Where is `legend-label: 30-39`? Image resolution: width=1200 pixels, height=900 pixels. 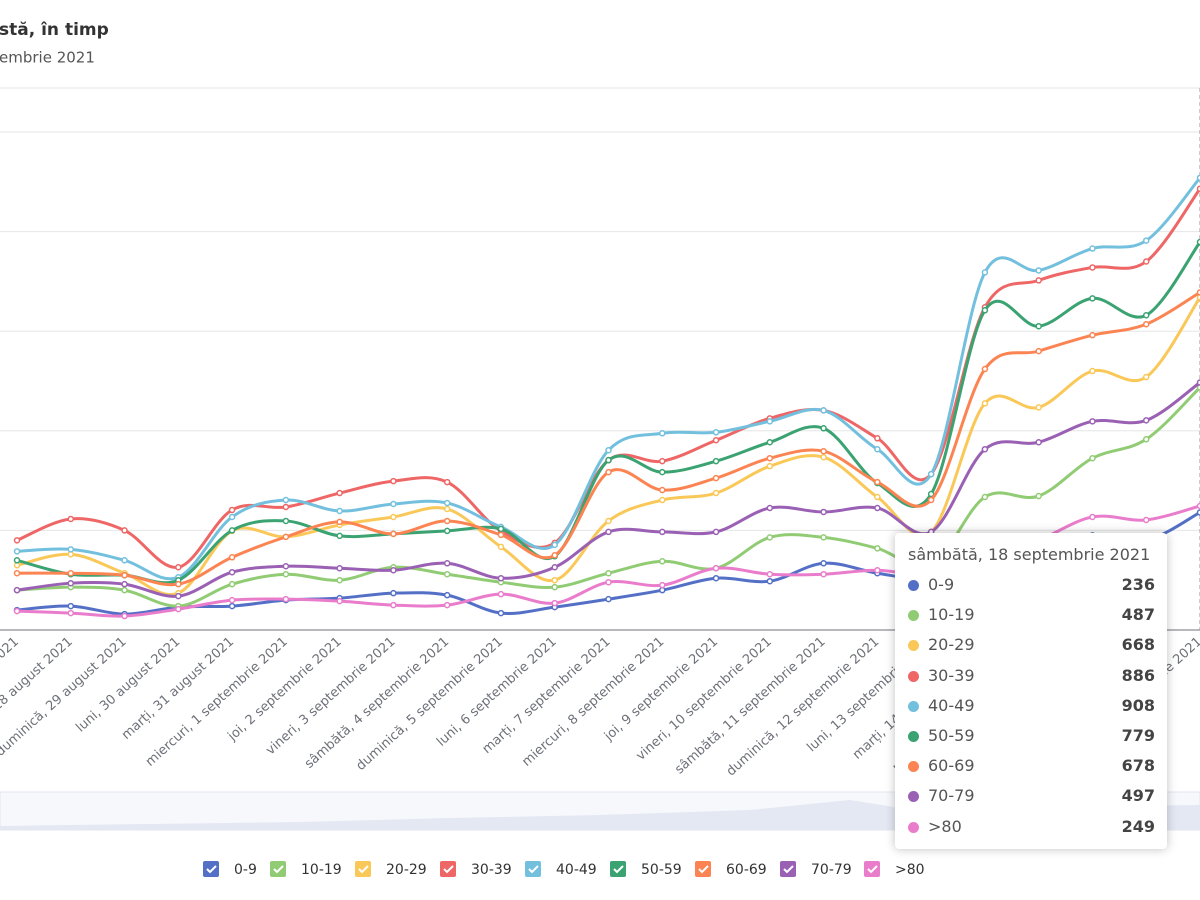
legend-label: 30-39 is located at coordinates (491, 870).